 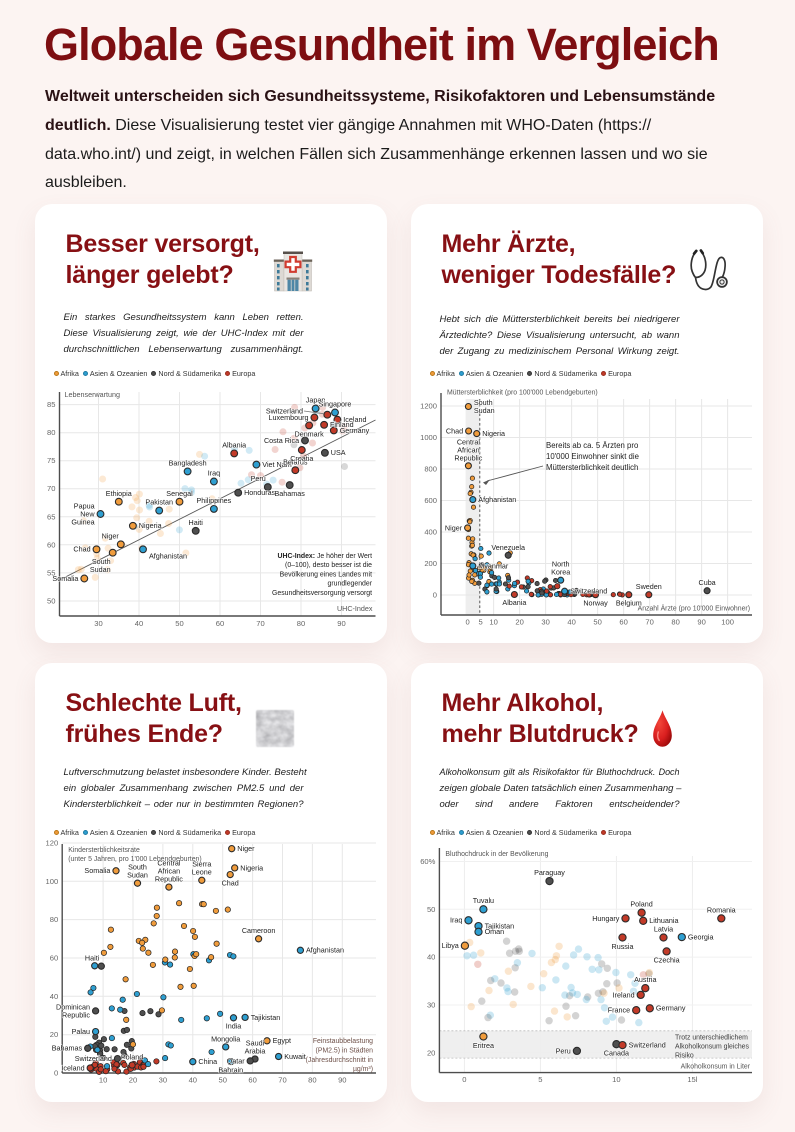 I want to click on svg-text: 5, so click(x=480, y=622).